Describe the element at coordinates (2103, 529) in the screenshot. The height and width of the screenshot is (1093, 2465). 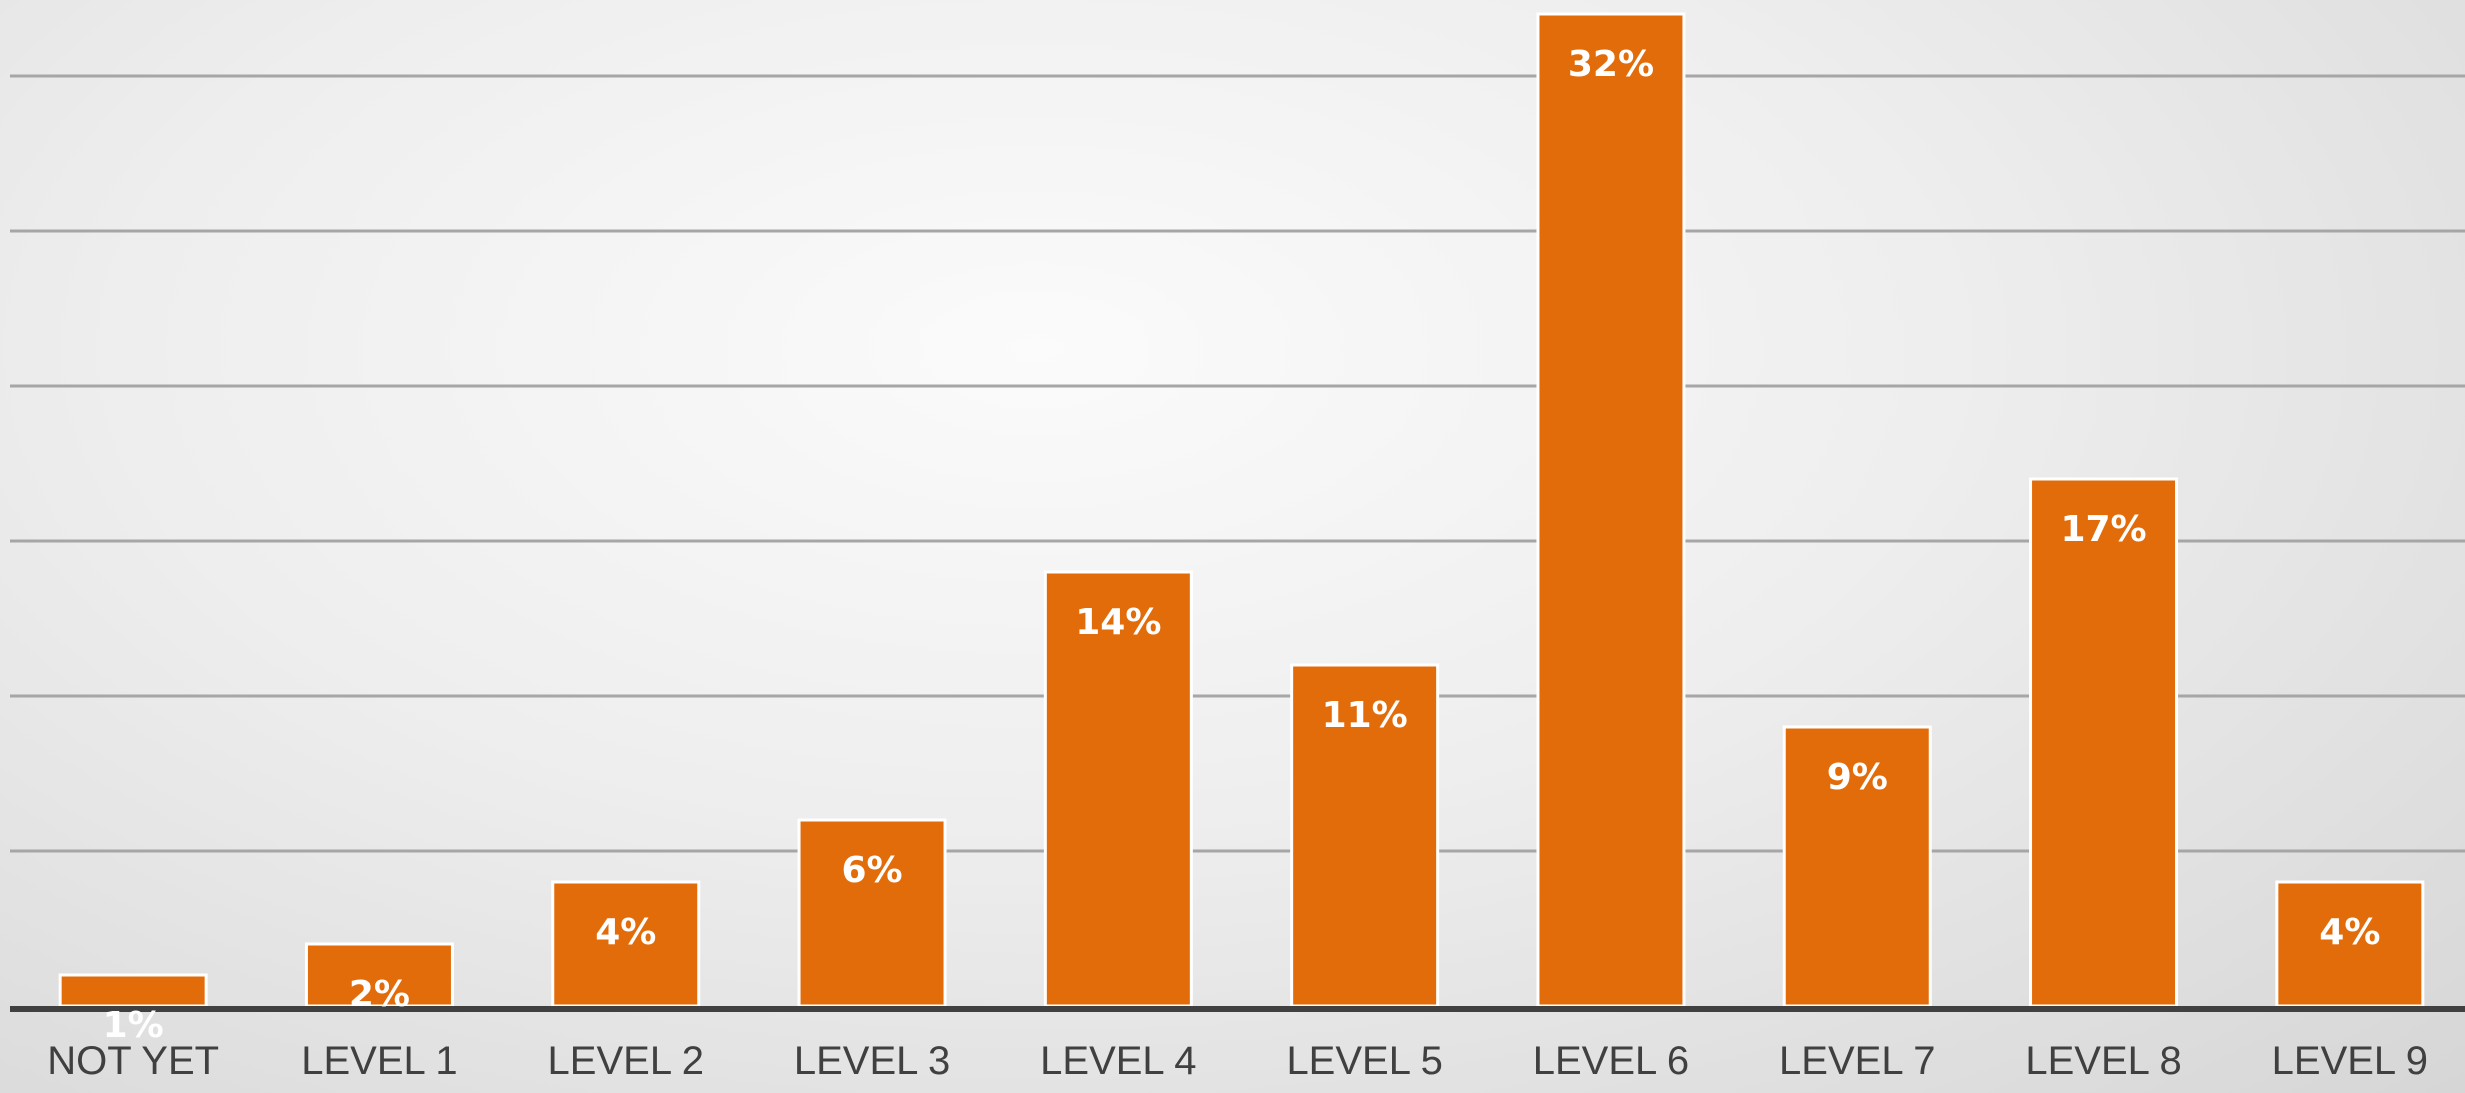
I see `data-label: 17%` at that location.